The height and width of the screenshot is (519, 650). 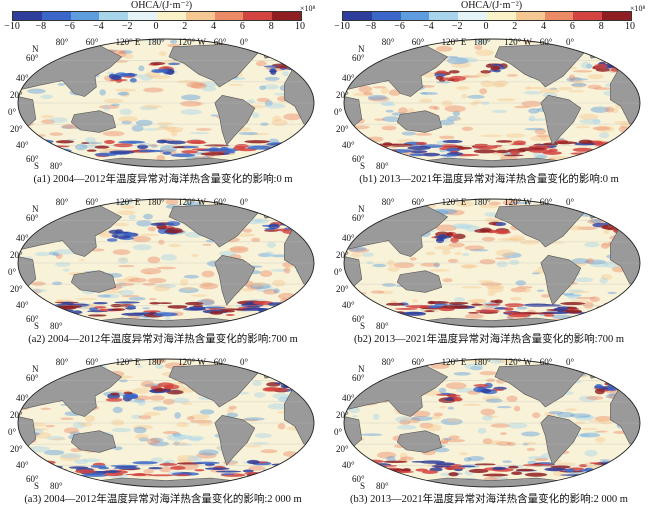 What do you see at coordinates (361, 369) in the screenshot?
I see `north-label: N` at bounding box center [361, 369].